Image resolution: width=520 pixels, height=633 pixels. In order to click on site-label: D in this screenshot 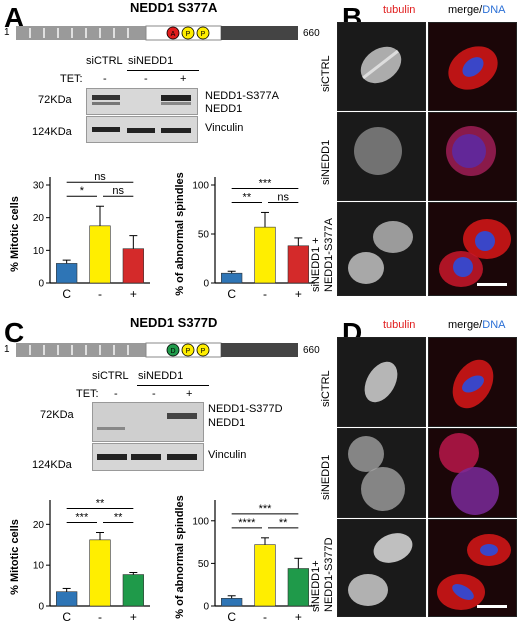, I will do `click(172, 351)`.